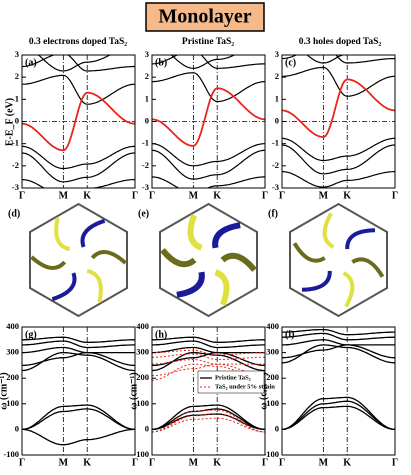 This screenshot has height=475, width=411. I want to click on title-box, so click(205, 17).